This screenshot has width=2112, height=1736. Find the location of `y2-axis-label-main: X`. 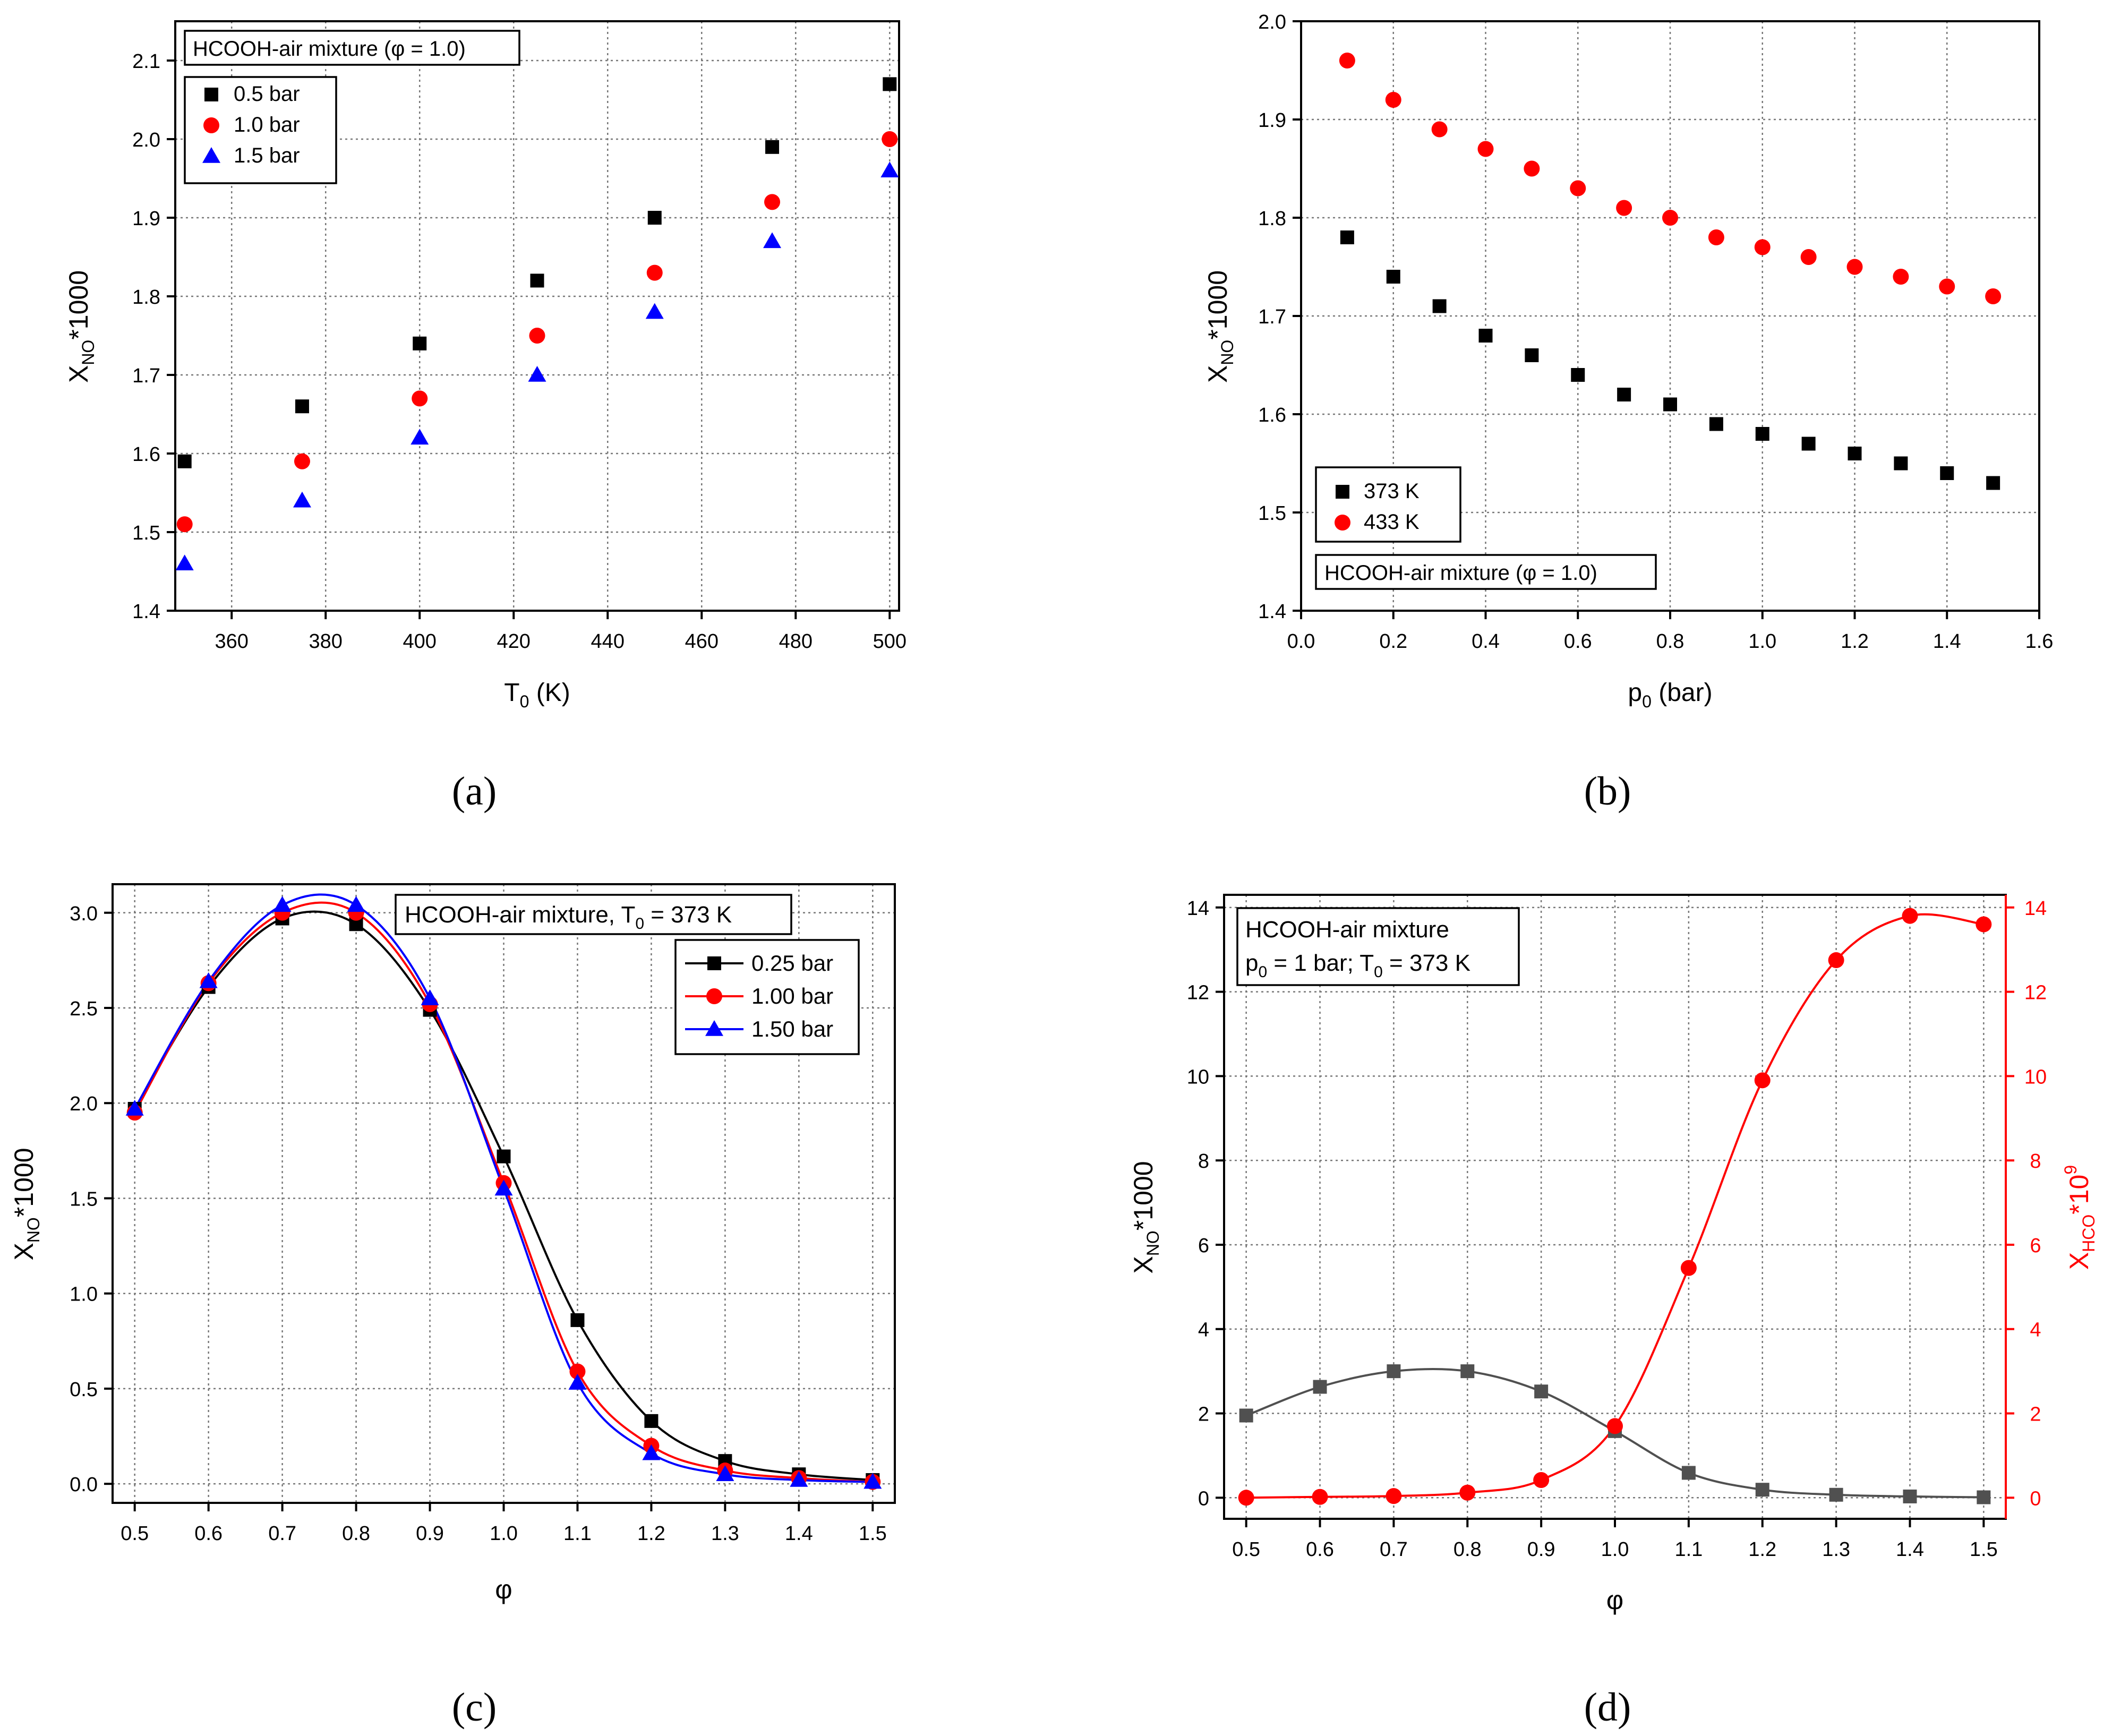

y2-axis-label-main: X is located at coordinates (2079, 1261).